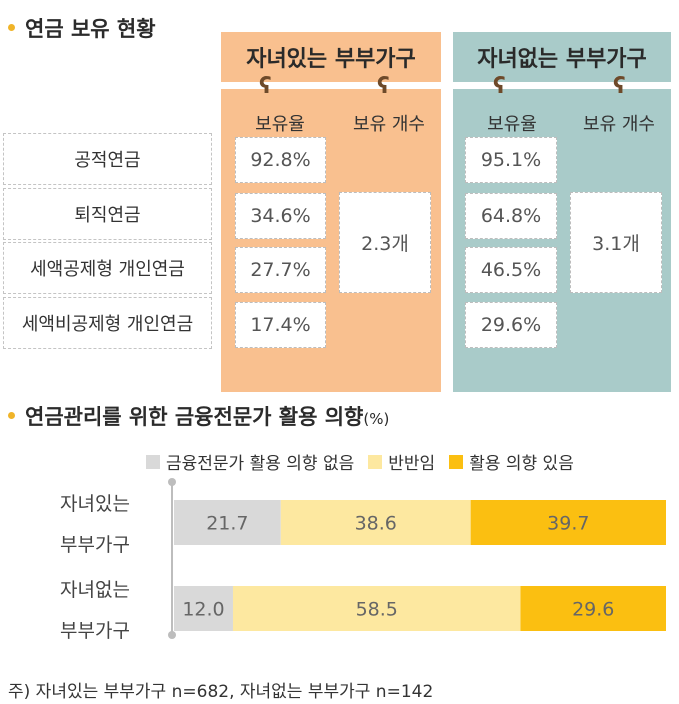 The image size is (679, 704). What do you see at coordinates (107, 323) in the screenshot?
I see `pension-type-nondeductible: 세액비공제형 개인연금` at bounding box center [107, 323].